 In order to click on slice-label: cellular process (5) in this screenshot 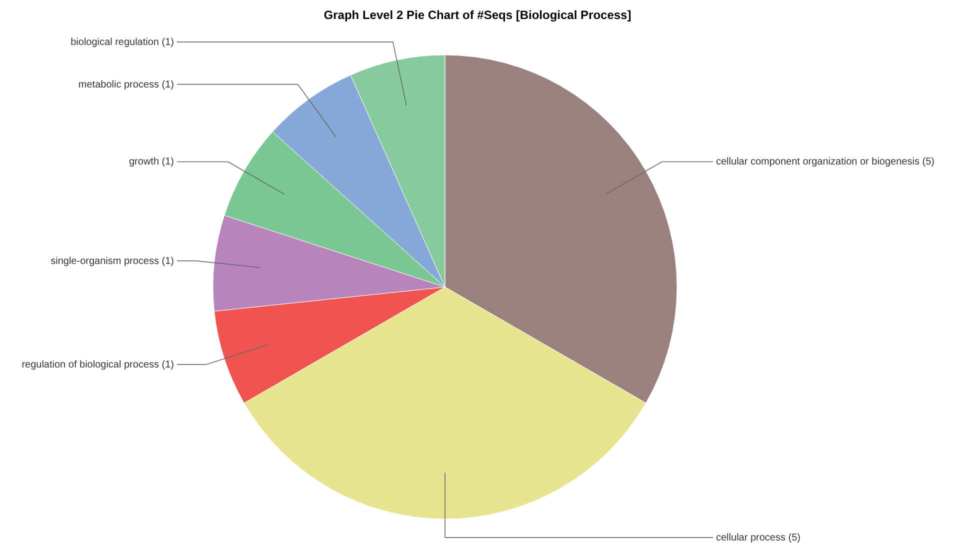, I will do `click(758, 537)`.